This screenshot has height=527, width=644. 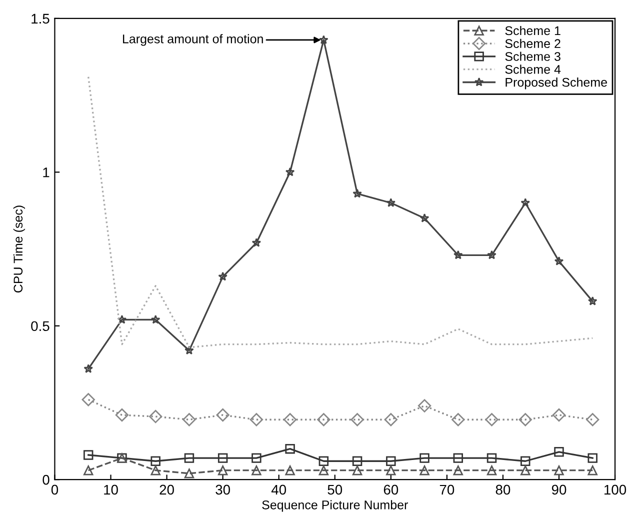 I want to click on legend-label: Proposed Scheme, so click(x=556, y=84).